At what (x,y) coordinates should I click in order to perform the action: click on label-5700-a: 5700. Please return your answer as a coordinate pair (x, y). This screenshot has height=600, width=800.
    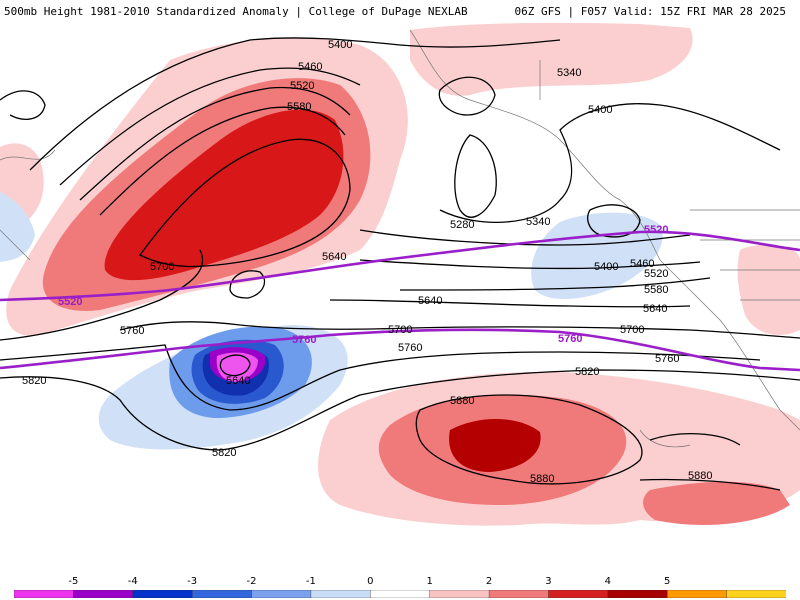
    Looking at the image, I should click on (162, 267).